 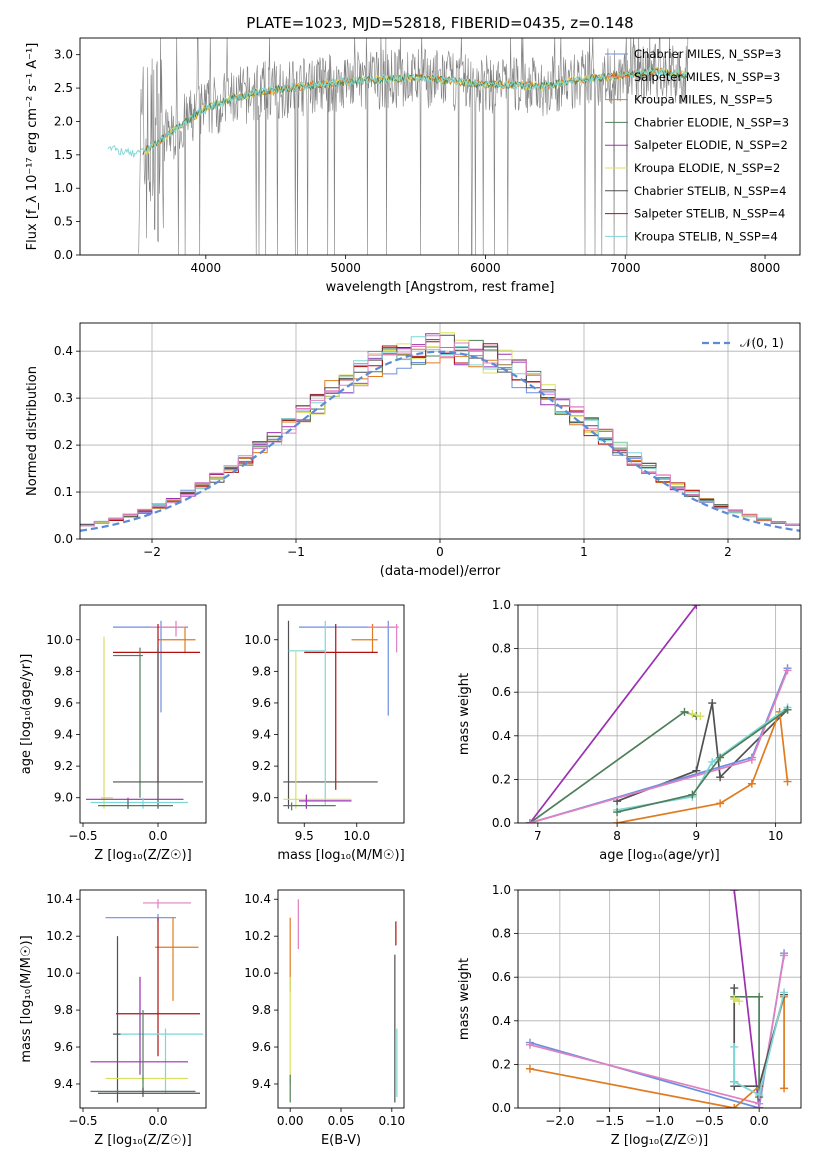 I want to click on y-tick-label: 0.3, so click(x=63, y=398).